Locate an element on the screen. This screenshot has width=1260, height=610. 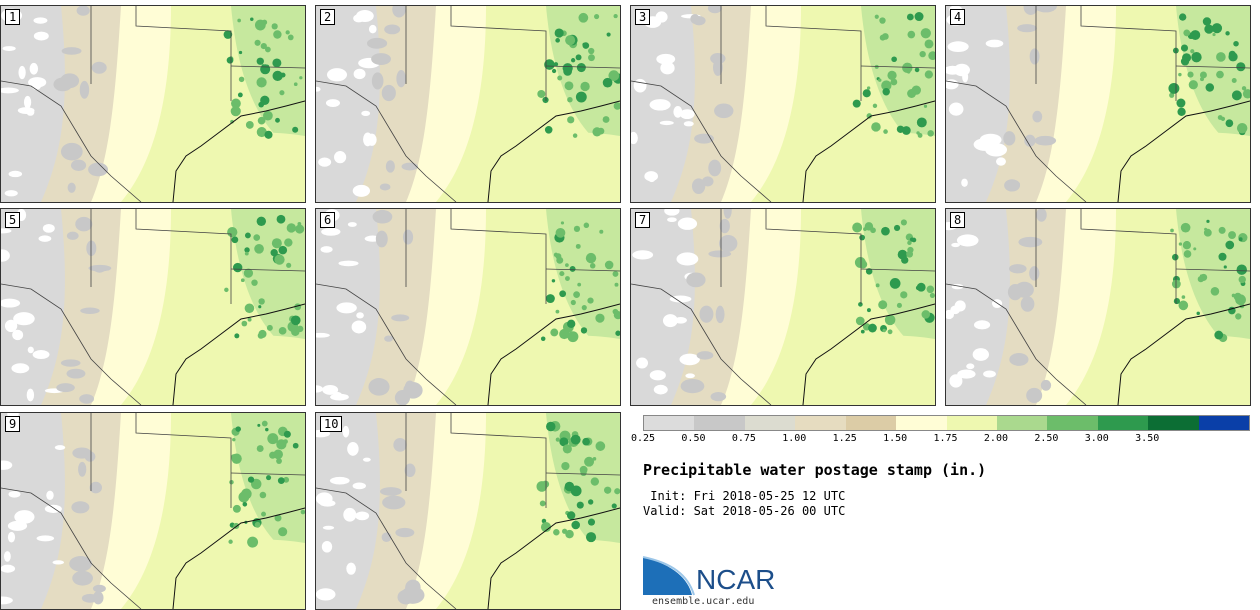
site-url: ensemble.ucar.edu is located at coordinates (703, 601).